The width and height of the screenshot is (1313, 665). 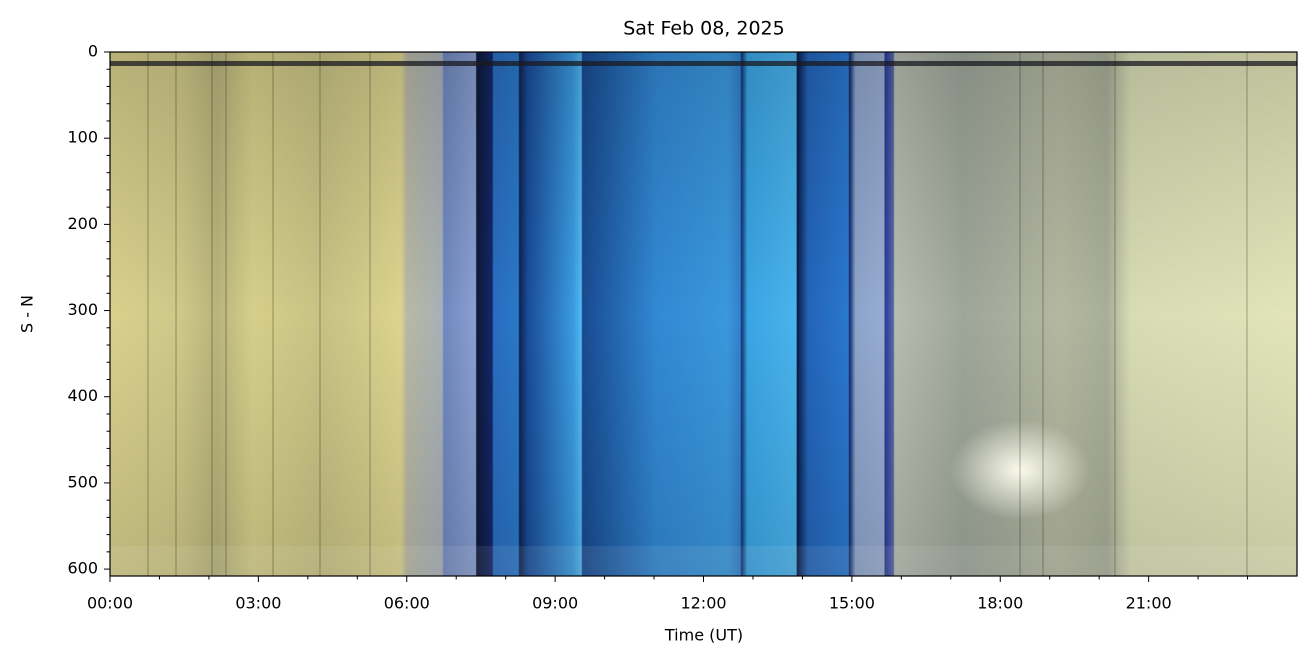 I want to click on y-tick-label: 0, so click(x=93, y=51).